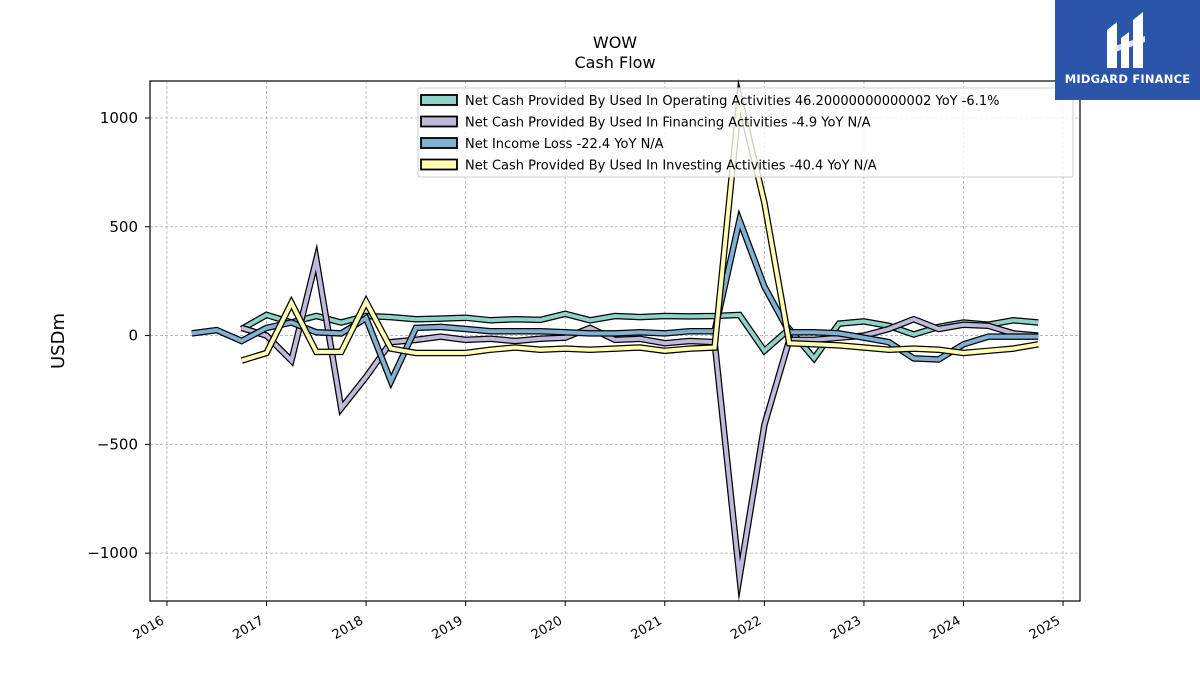  I want to click on x-tick-label: 2021, so click(647, 628).